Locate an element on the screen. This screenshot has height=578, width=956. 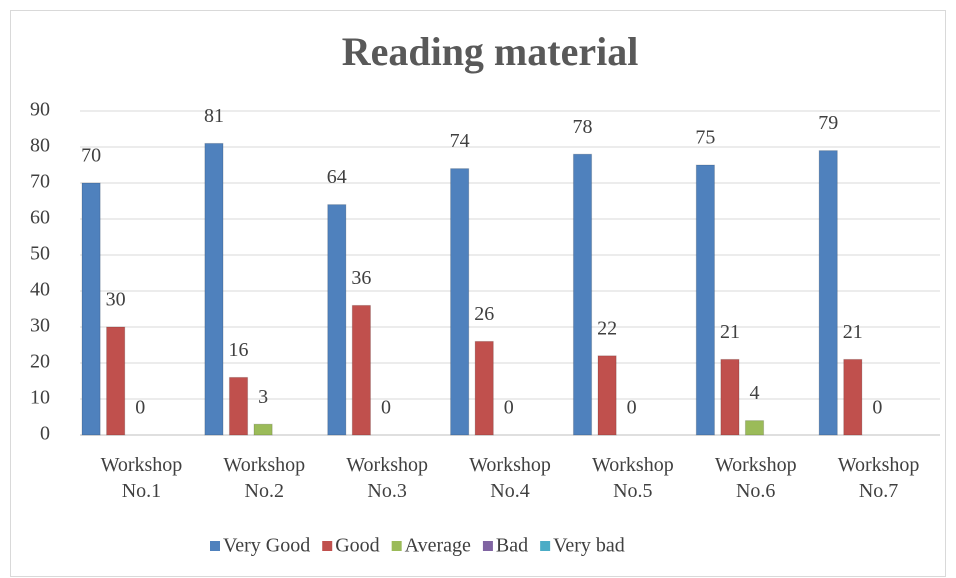
y-tick-label: 20 is located at coordinates (40, 362).